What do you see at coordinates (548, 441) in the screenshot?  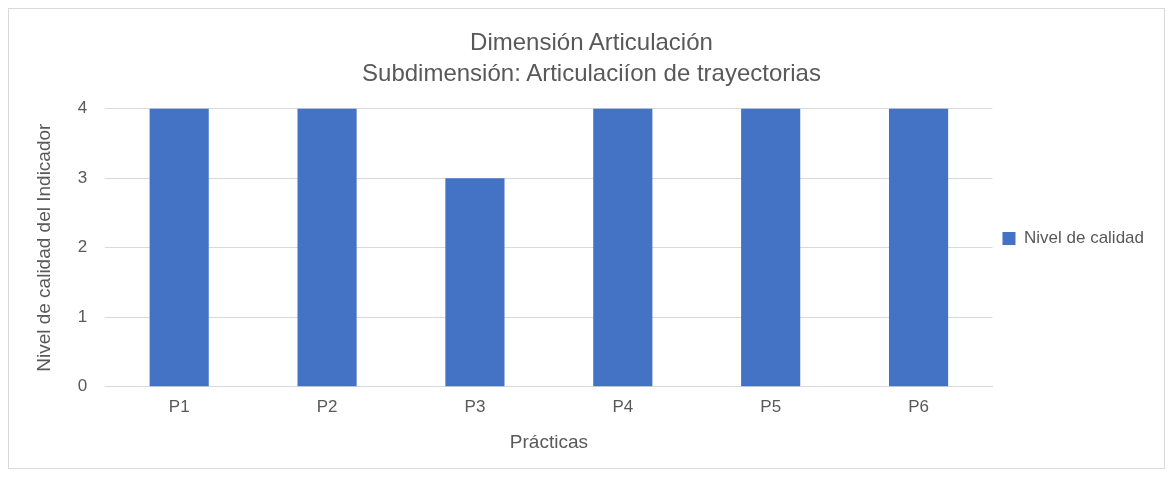 I see `x-axis-title: Prácticas` at bounding box center [548, 441].